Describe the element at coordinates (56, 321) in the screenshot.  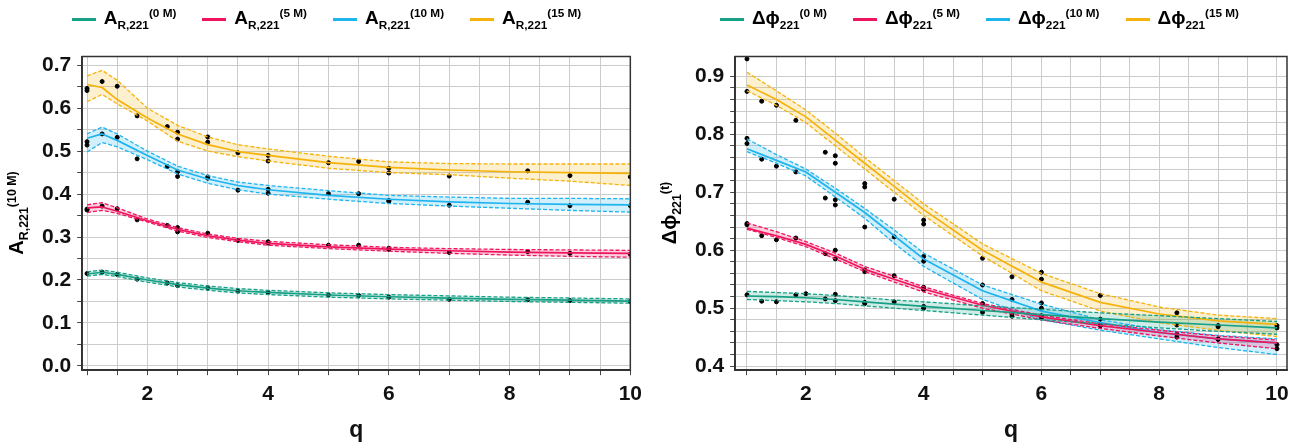
I see `y-tick-label: 0.1` at that location.